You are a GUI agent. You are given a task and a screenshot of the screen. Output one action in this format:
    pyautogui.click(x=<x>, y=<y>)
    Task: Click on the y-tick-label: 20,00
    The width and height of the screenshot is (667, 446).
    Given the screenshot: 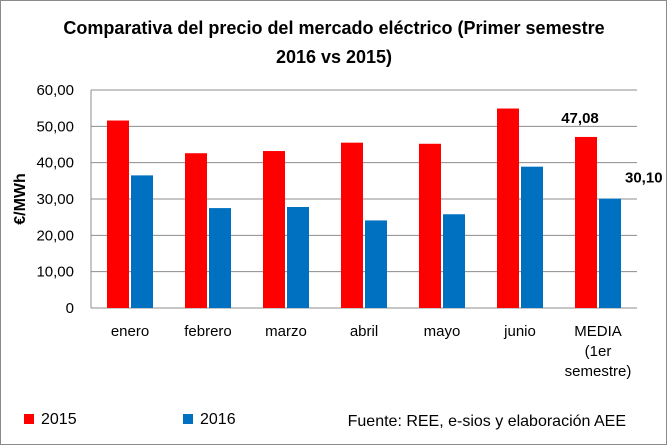 What is the action you would take?
    pyautogui.click(x=55, y=235)
    